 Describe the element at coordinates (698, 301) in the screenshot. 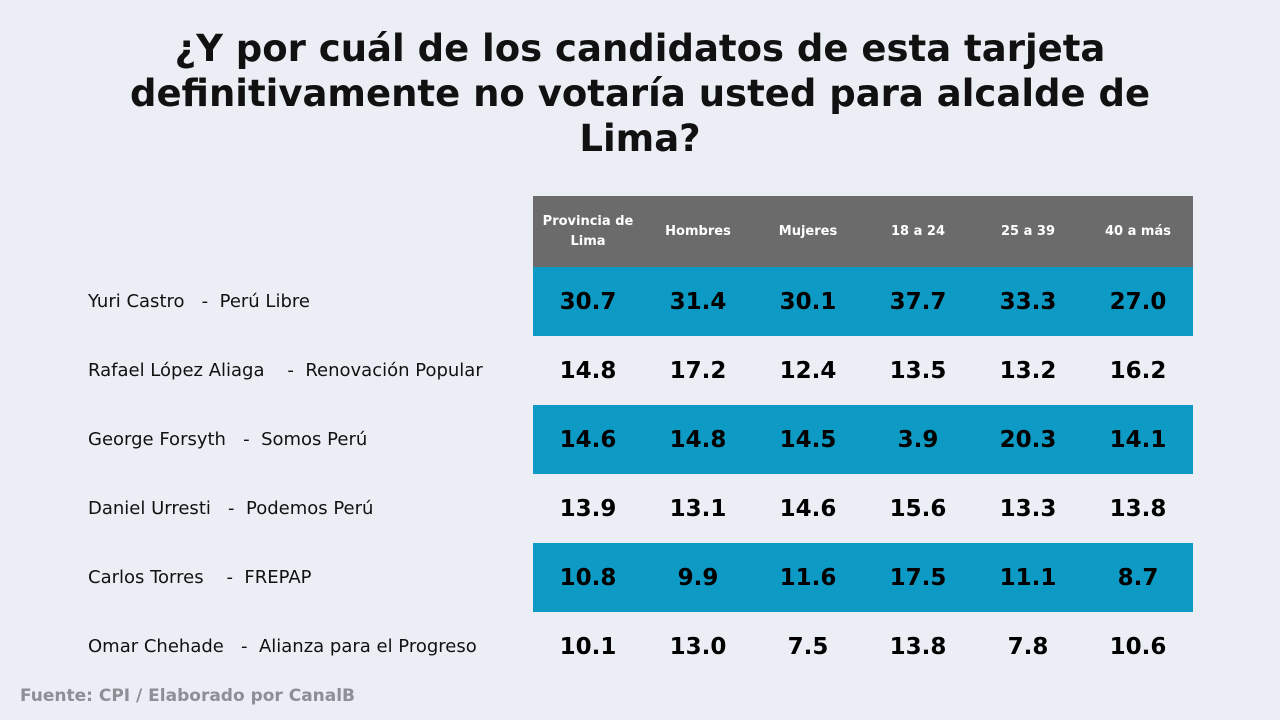

I see `value-cell: 31.4` at that location.